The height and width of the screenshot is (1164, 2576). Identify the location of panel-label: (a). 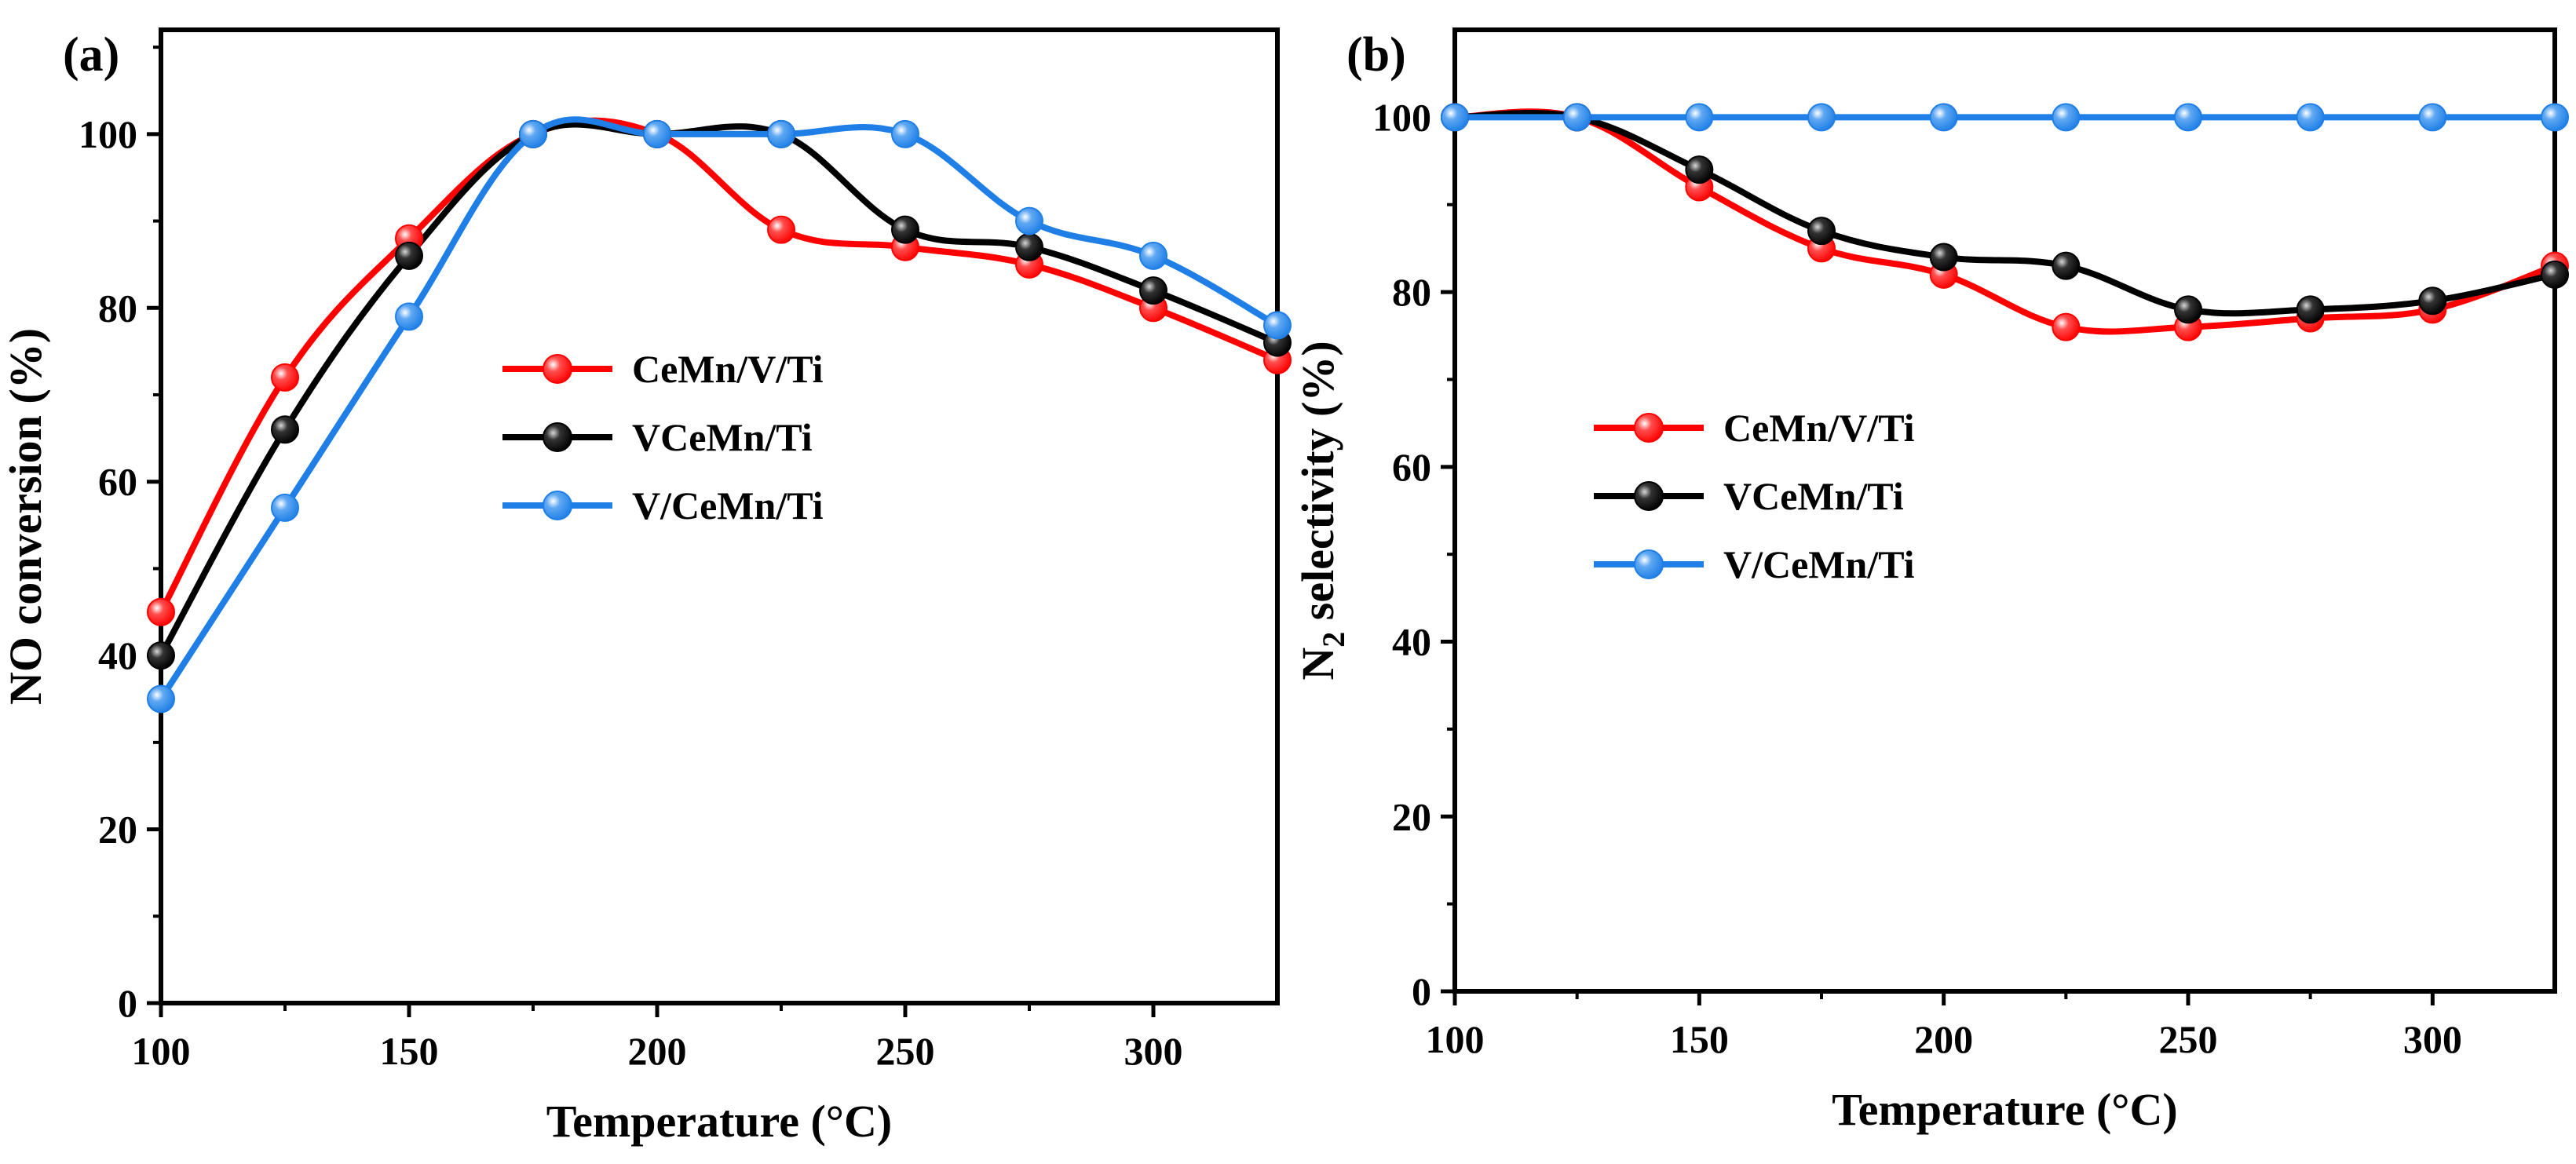
(91, 55).